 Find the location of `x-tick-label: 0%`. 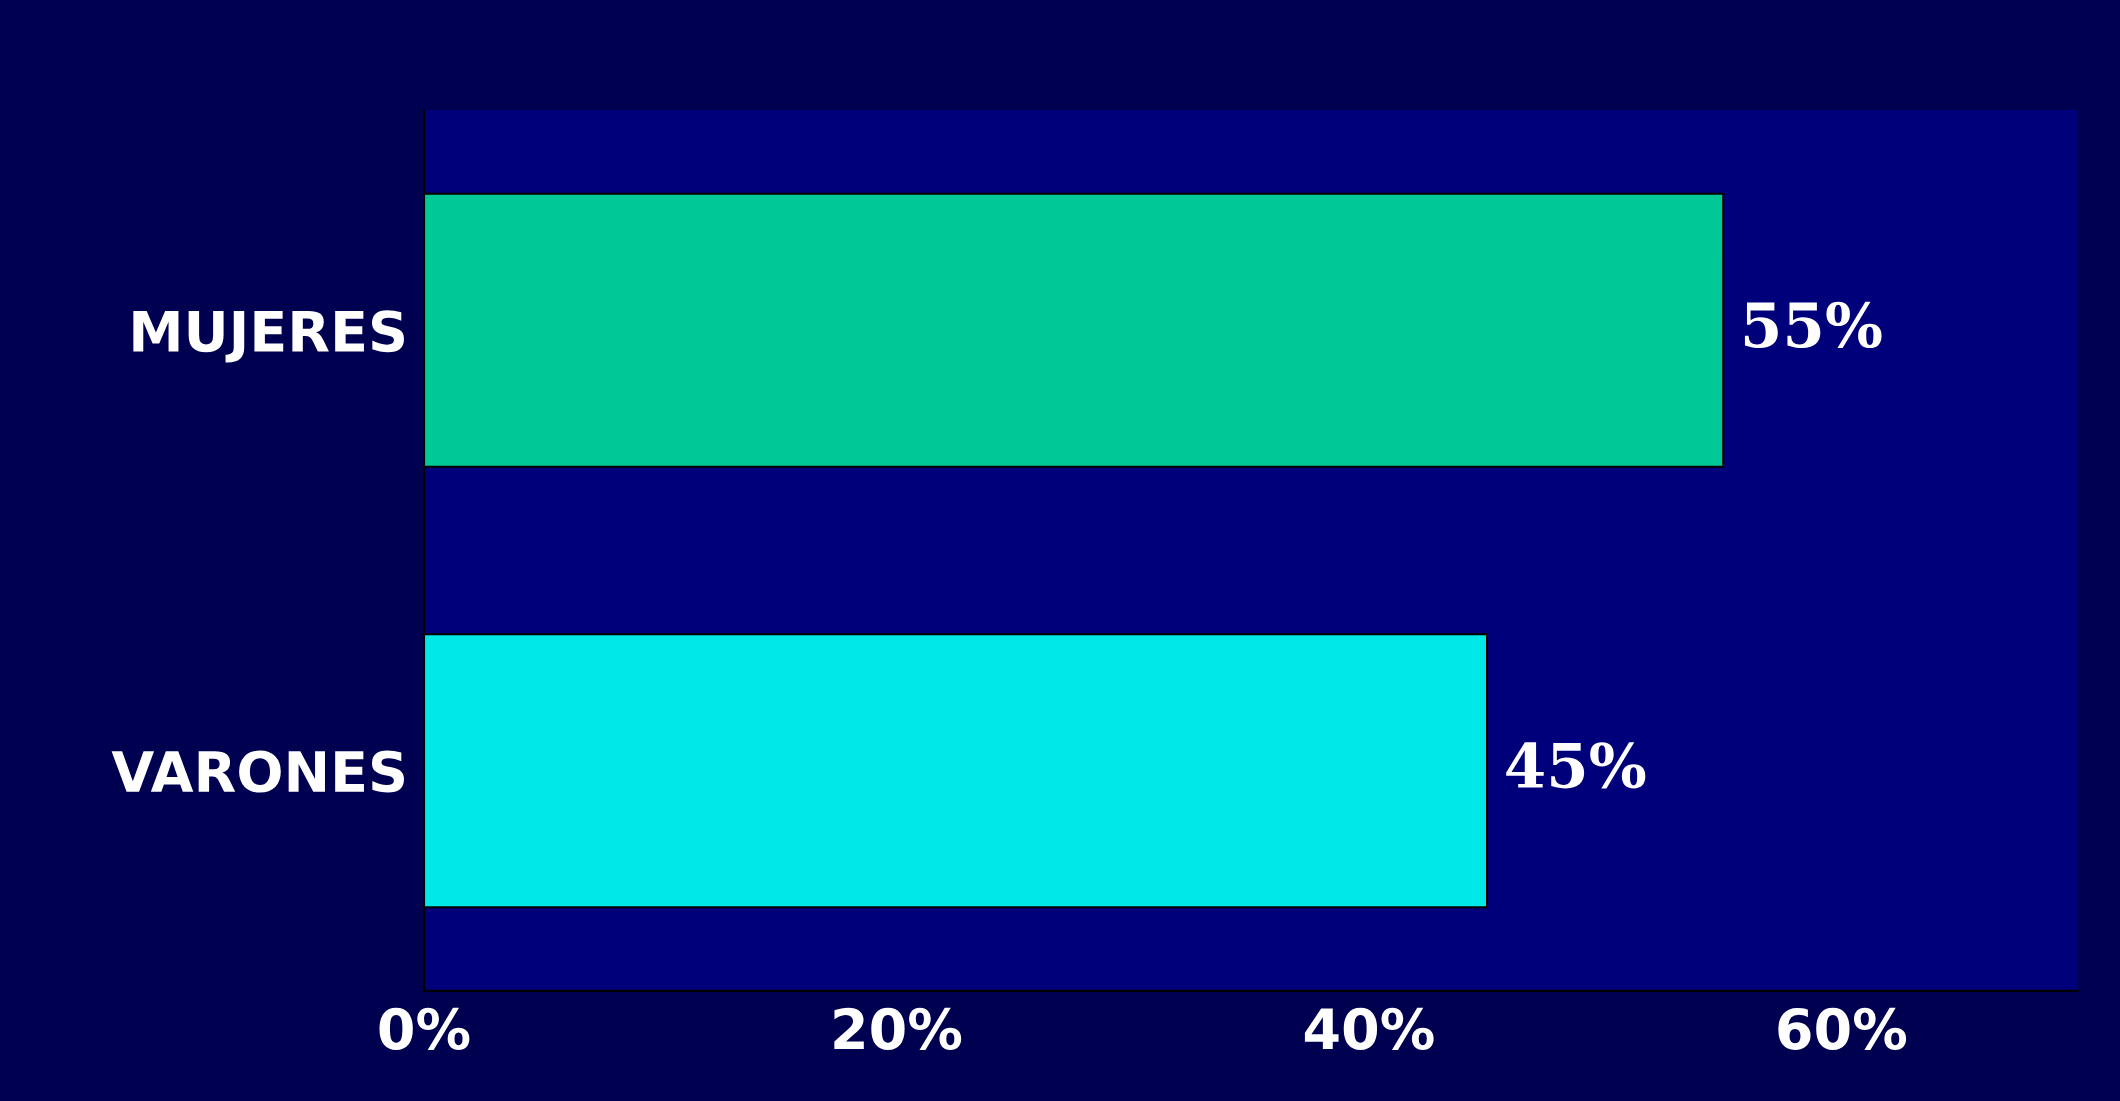

x-tick-label: 0% is located at coordinates (424, 1028).